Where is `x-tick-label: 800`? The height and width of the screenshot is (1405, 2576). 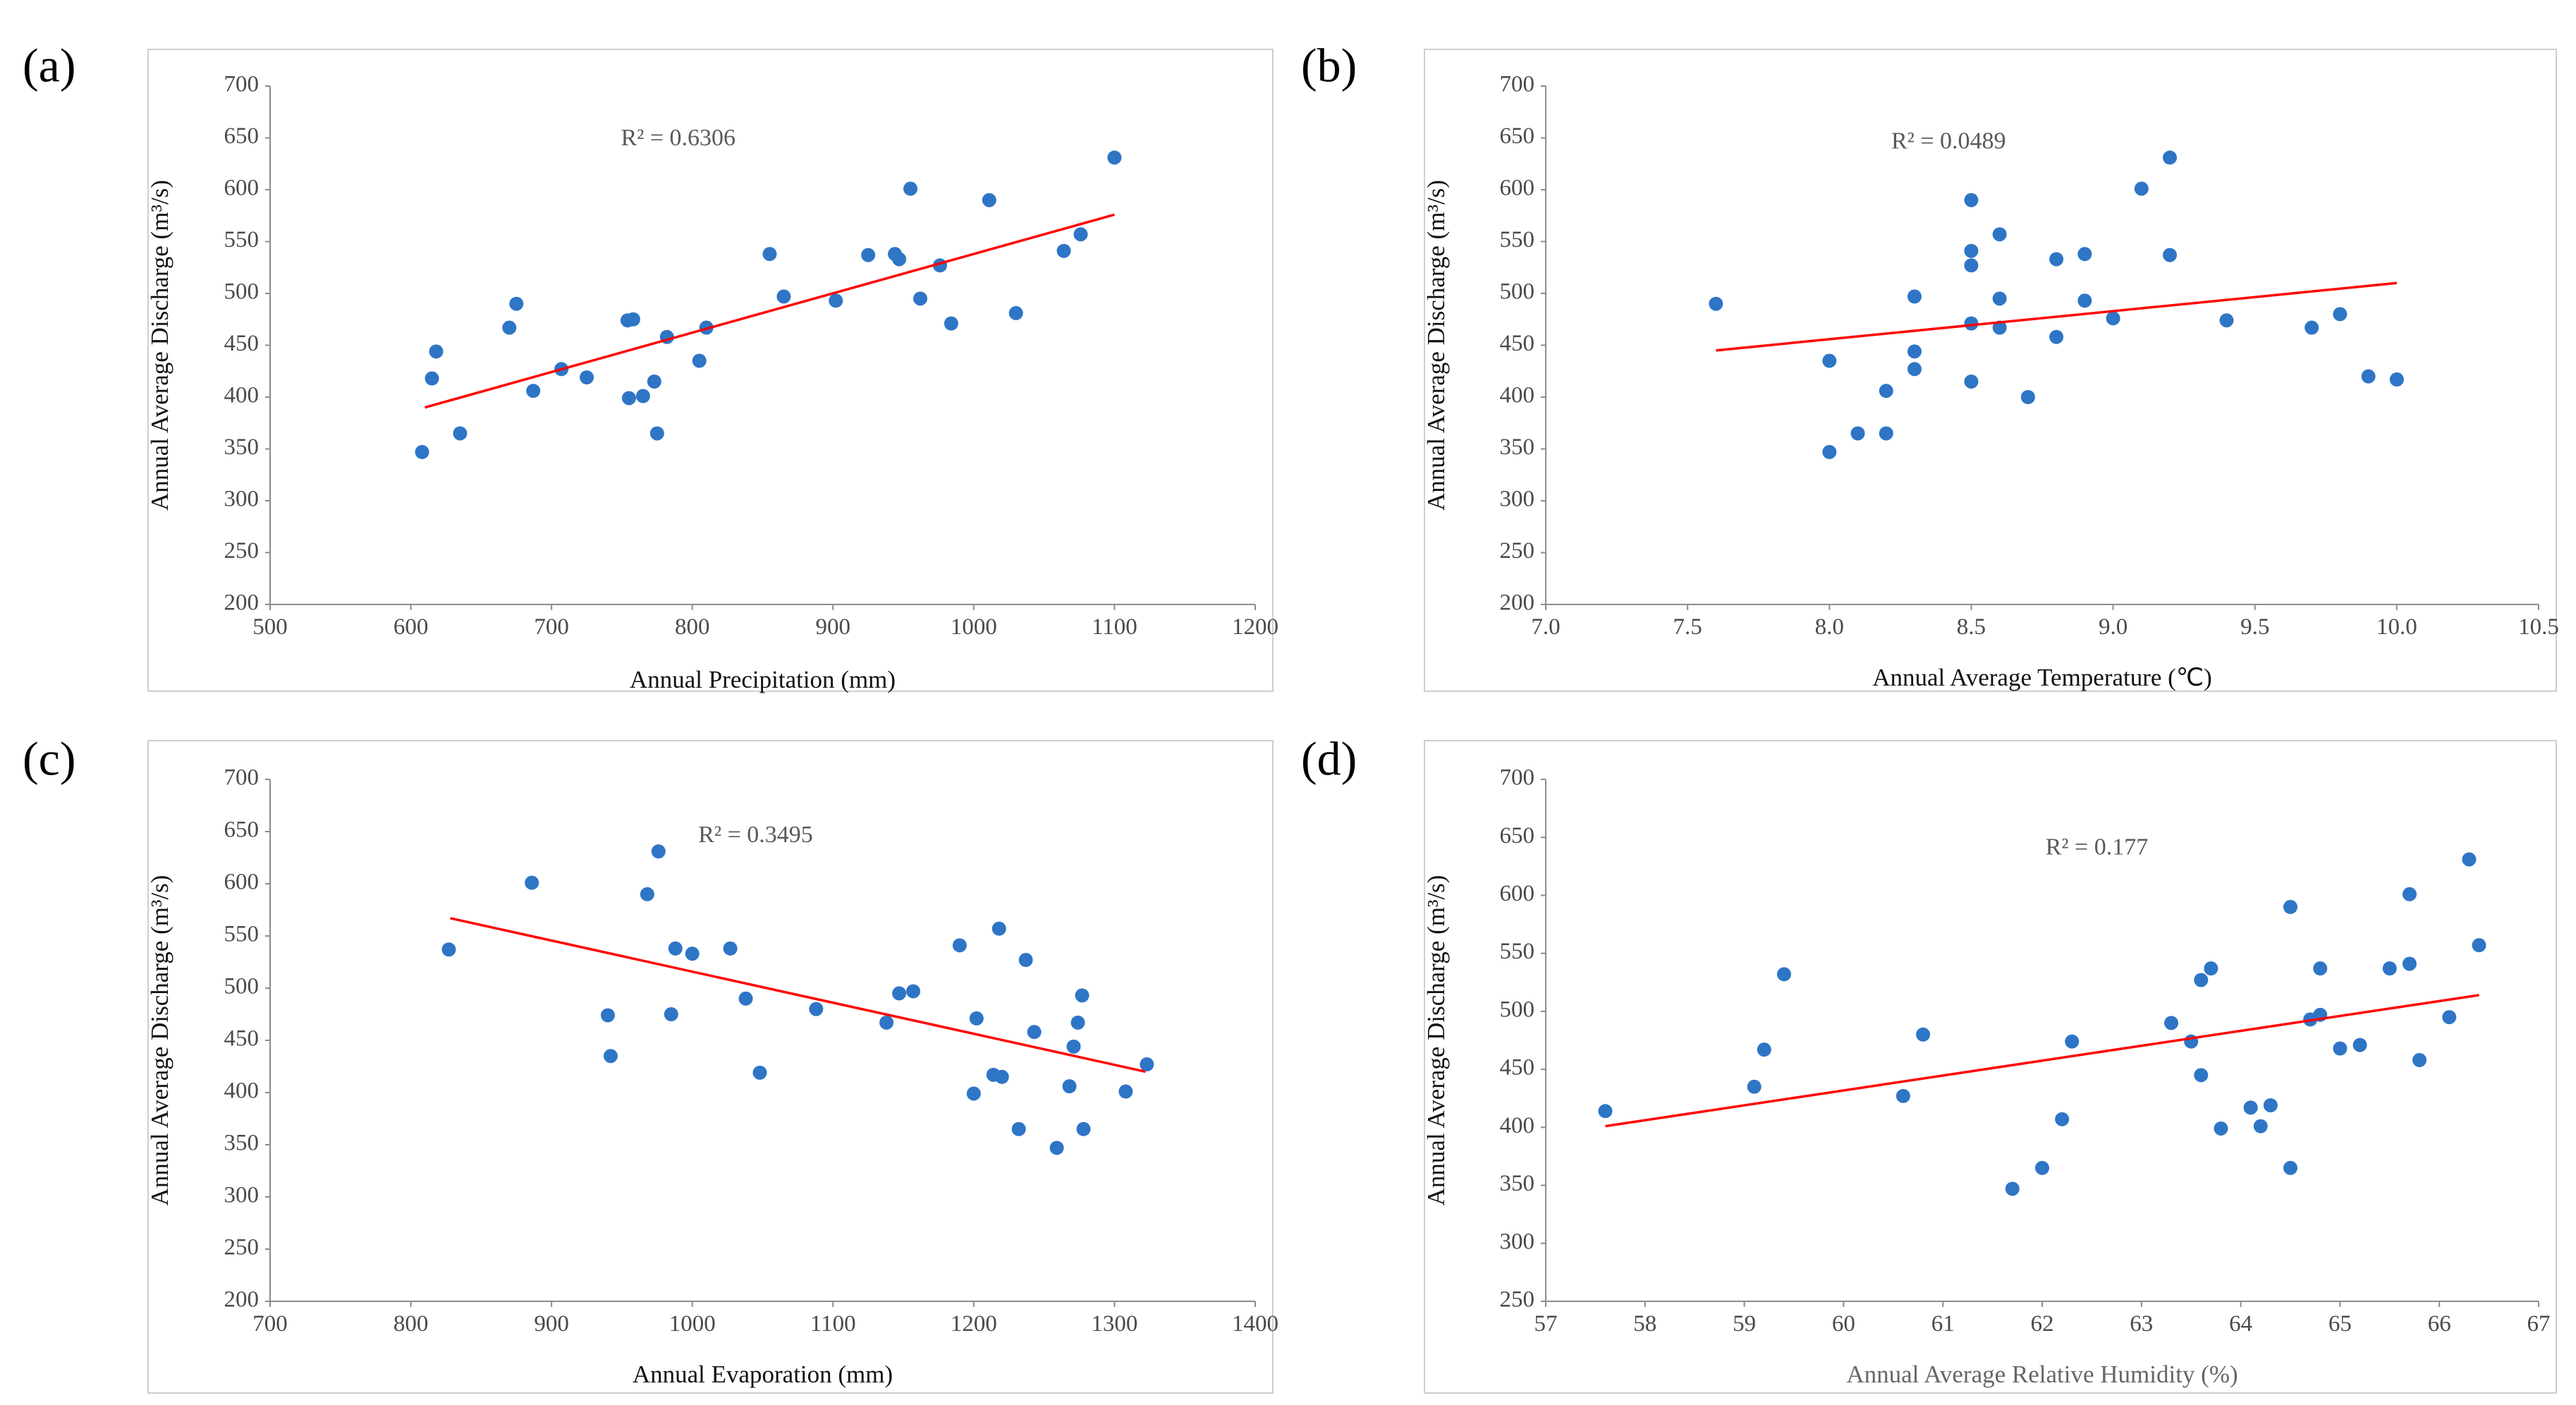
x-tick-label: 800 is located at coordinates (411, 1324).